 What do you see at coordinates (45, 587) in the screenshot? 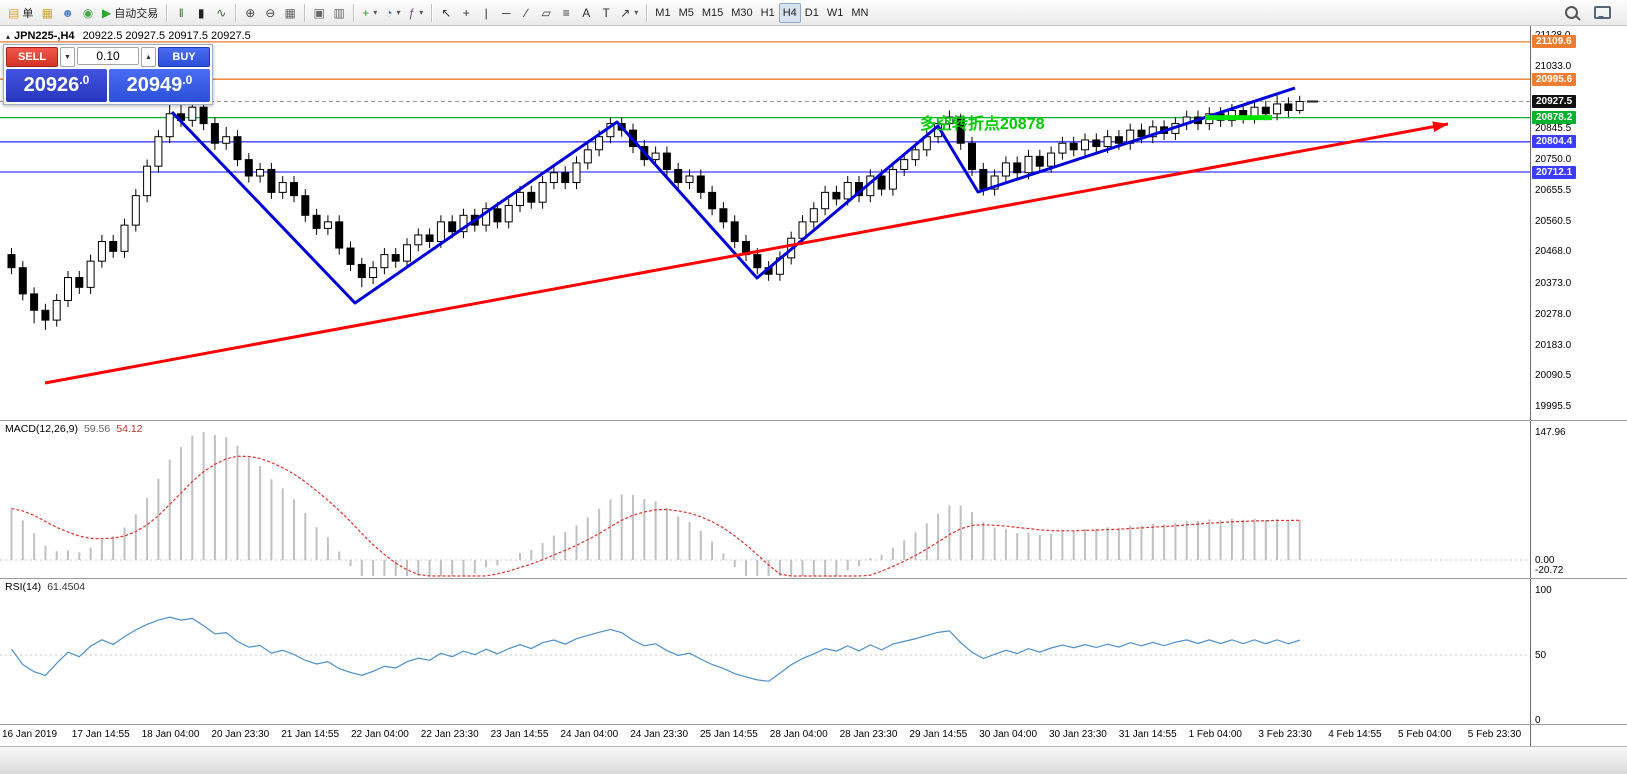
I see `rsi-label: RSI(14) 61.4504` at bounding box center [45, 587].